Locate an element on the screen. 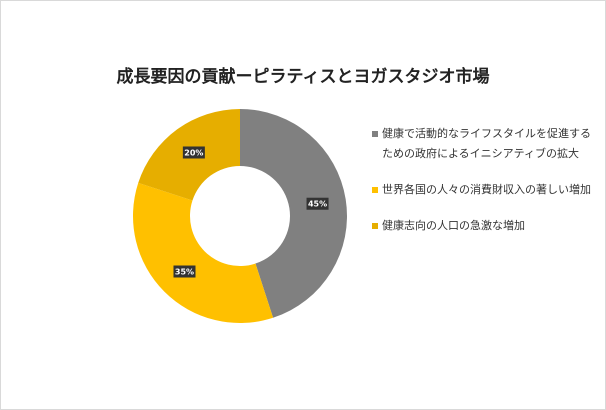 The width and height of the screenshot is (606, 410). data-label: 35% is located at coordinates (184, 271).